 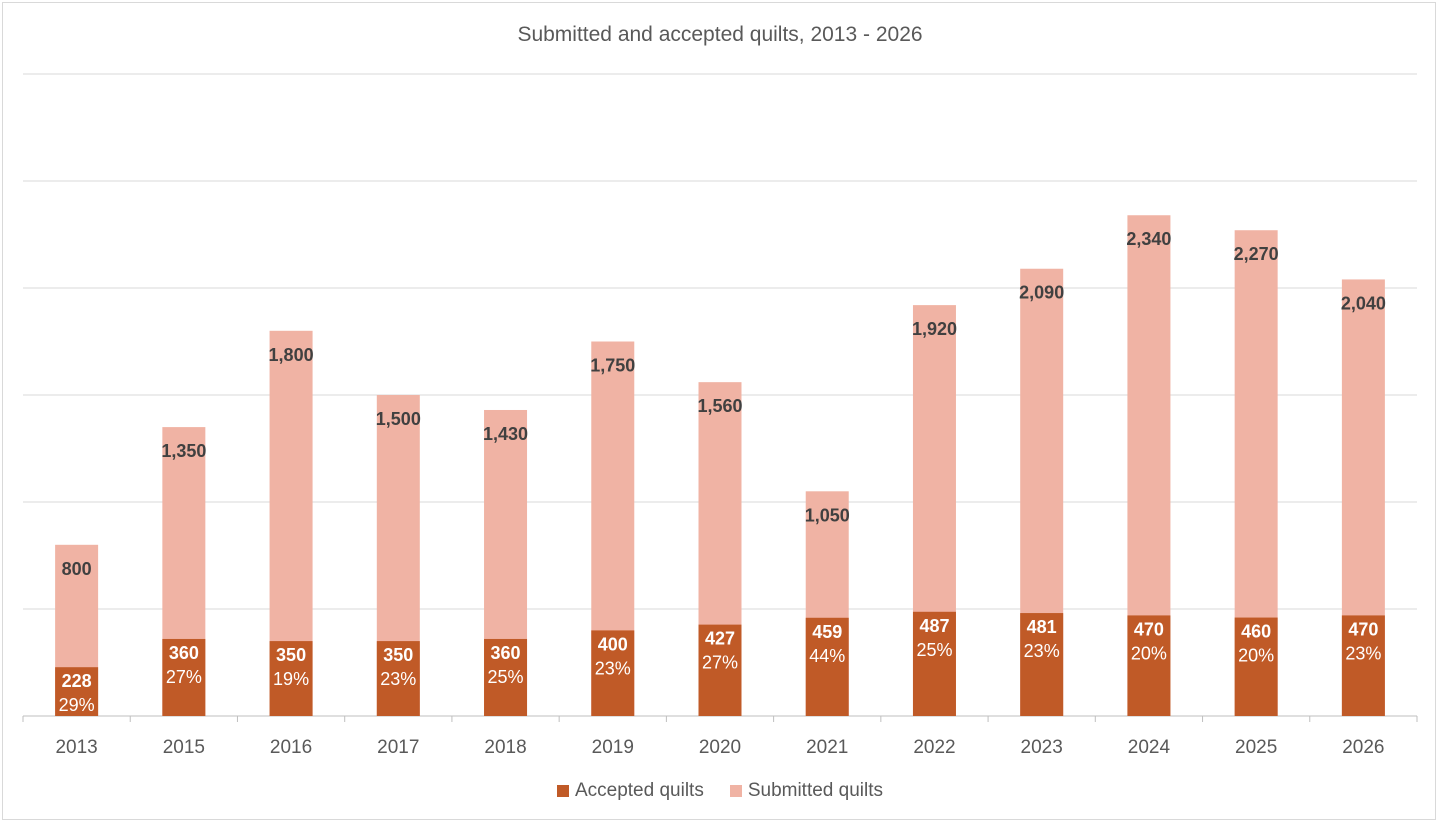 What do you see at coordinates (1149, 747) in the screenshot?
I see `x-tick-label: 2024` at bounding box center [1149, 747].